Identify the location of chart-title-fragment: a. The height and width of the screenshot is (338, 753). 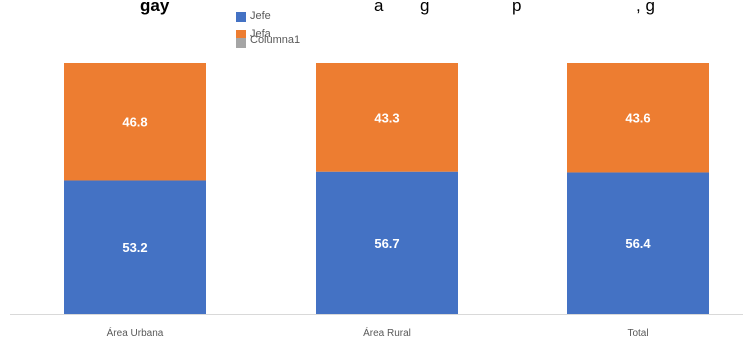
(379, 7).